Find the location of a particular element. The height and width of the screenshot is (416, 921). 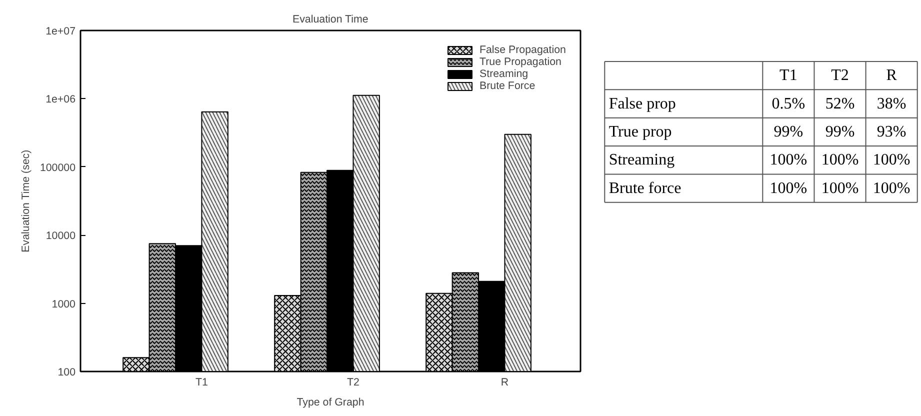

category-label: True prop is located at coordinates (640, 131).